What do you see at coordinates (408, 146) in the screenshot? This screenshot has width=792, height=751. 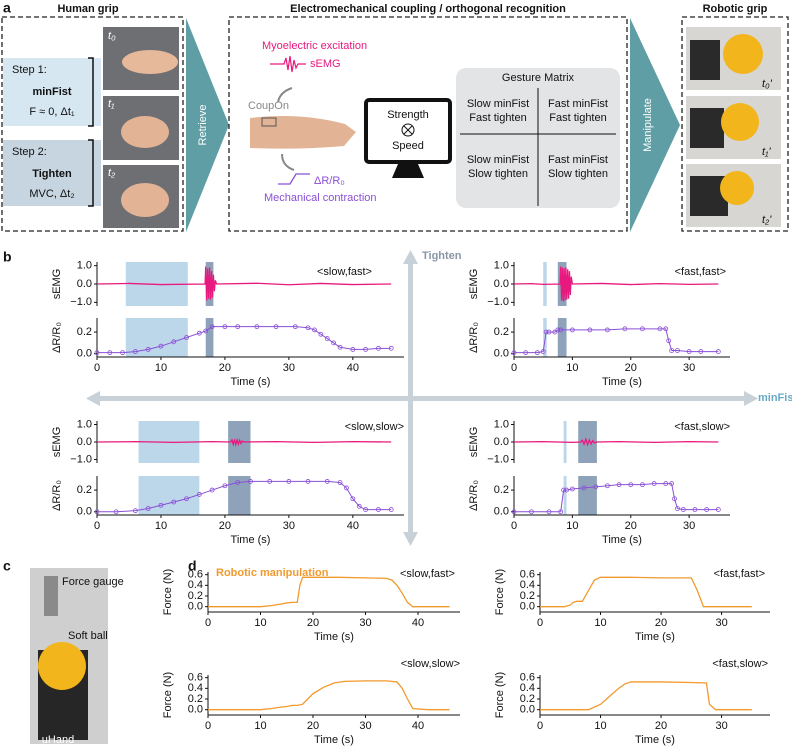 I see `monitor-text: Speed` at bounding box center [408, 146].